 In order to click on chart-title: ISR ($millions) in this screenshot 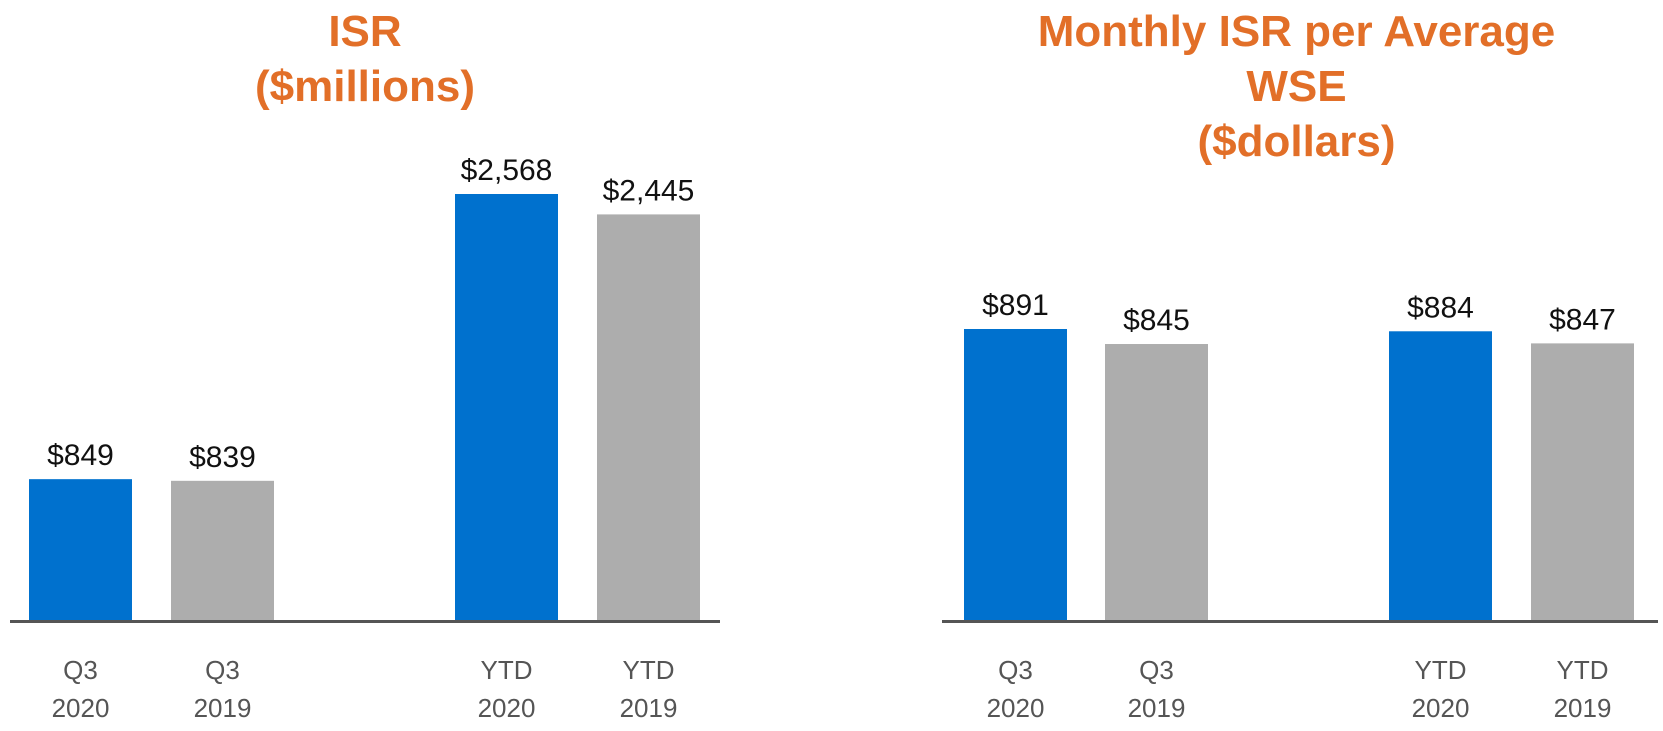, I will do `click(365, 59)`.